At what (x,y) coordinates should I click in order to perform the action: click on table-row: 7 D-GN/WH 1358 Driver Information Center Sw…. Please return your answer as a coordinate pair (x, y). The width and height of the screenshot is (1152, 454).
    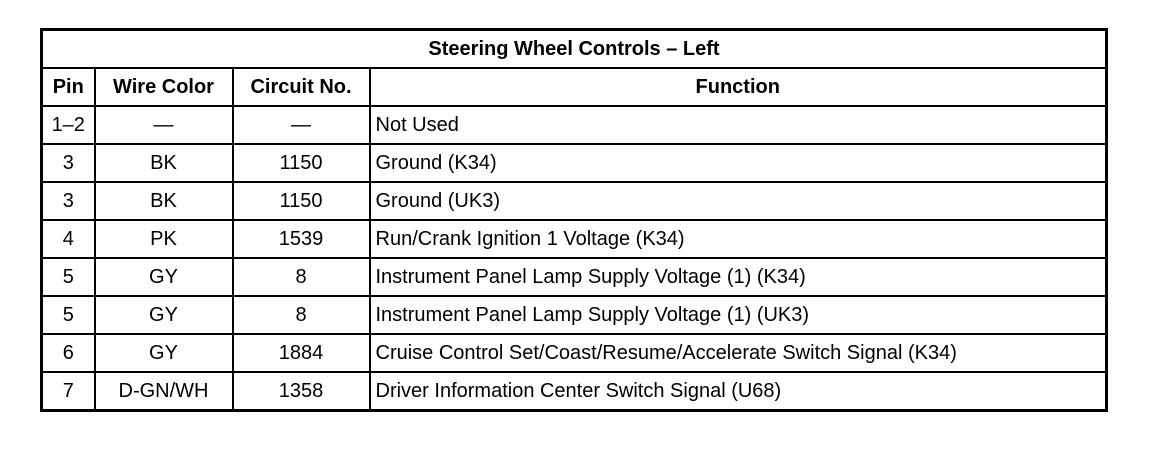
    Looking at the image, I should click on (574, 391).